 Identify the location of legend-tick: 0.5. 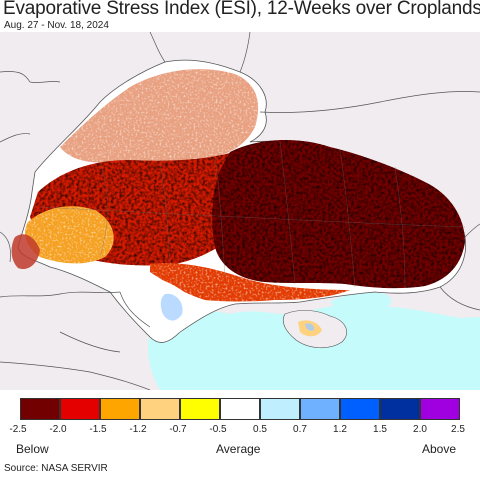
(260, 429).